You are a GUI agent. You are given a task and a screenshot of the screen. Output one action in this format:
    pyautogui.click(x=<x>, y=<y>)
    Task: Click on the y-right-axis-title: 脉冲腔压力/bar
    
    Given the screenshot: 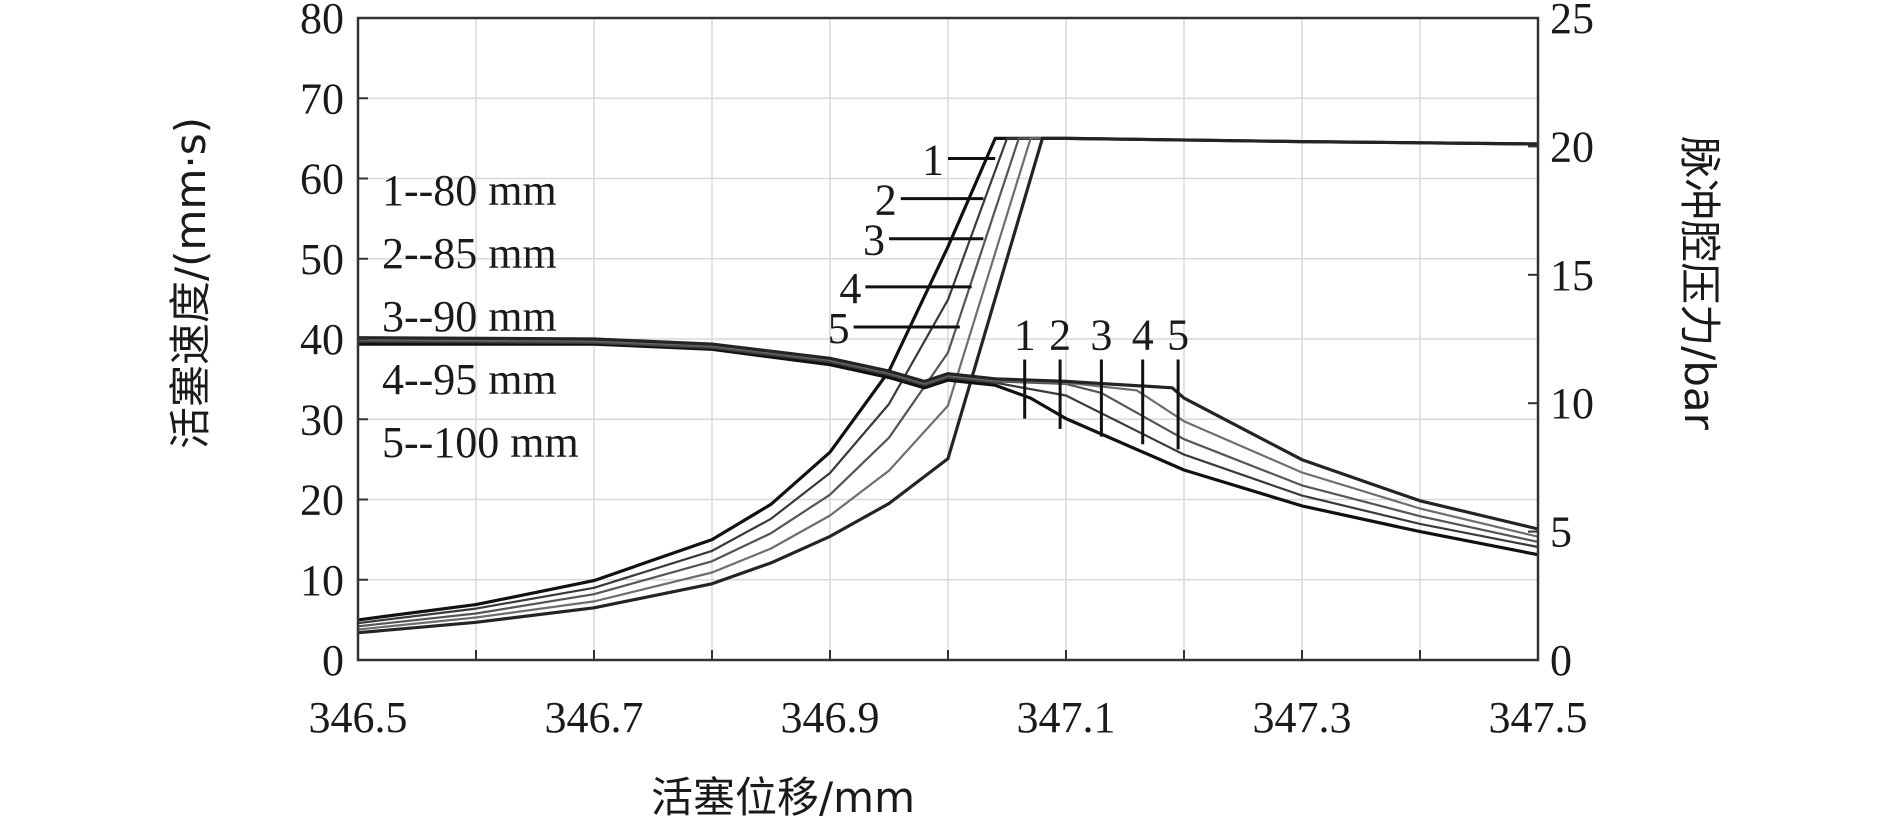 What is the action you would take?
    pyautogui.click(x=1699, y=283)
    